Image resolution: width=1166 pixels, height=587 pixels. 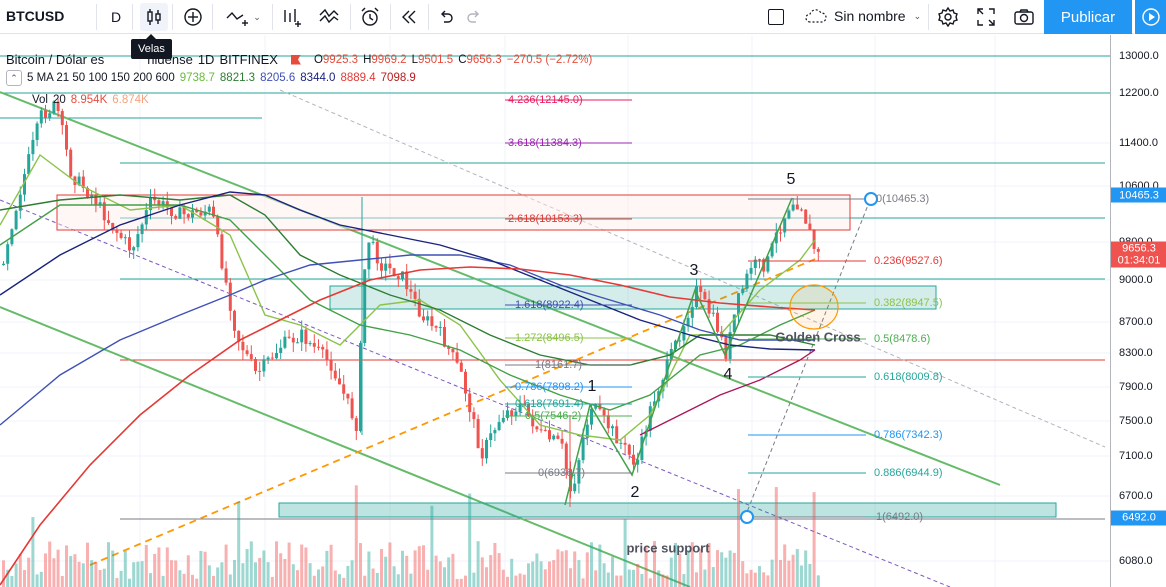 What do you see at coordinates (948, 17) in the screenshot?
I see `settings-button` at bounding box center [948, 17].